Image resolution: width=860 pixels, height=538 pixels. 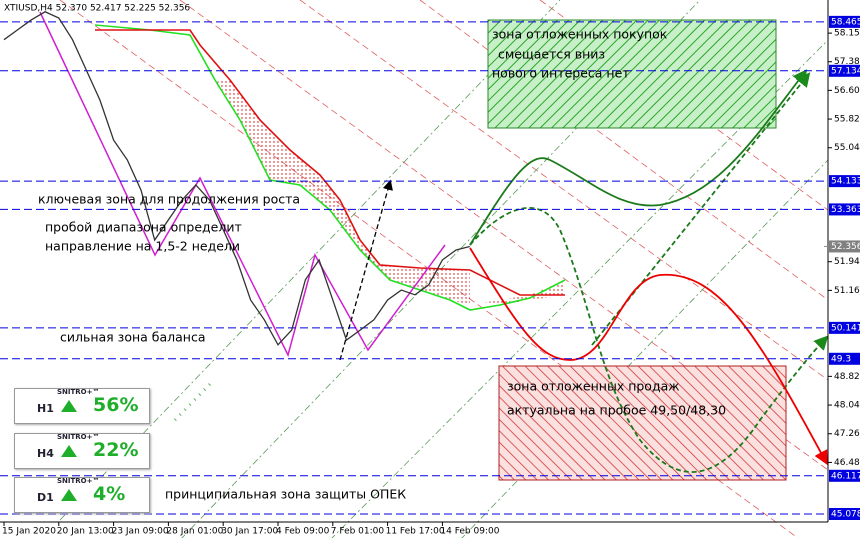 I want to click on y-tick-label: 51.941, so click(x=847, y=262).